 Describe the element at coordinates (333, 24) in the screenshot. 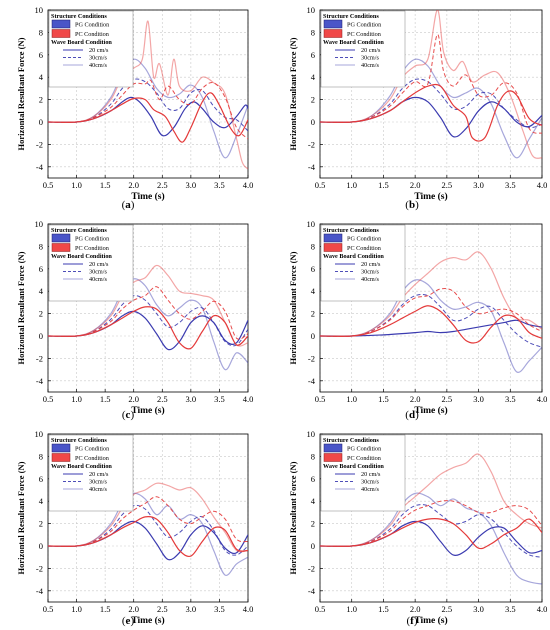

I see `legend-swatch-pg` at that location.